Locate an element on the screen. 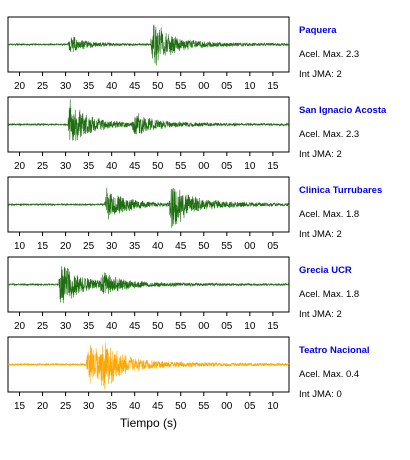 This screenshot has width=410, height=460. x-axis-title: Tiempo (s) is located at coordinates (148, 423).